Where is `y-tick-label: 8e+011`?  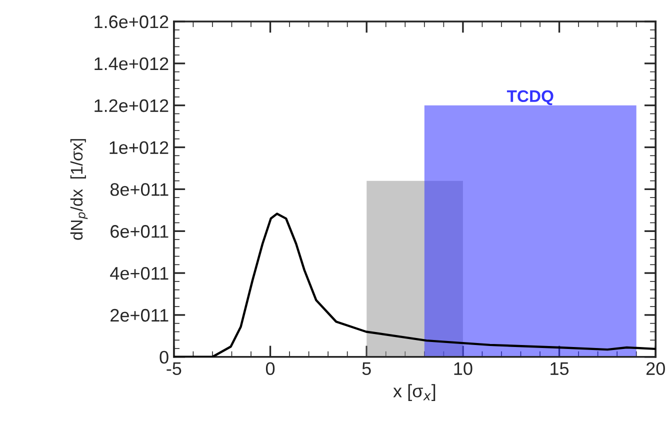 y-tick-label: 8e+011 is located at coordinates (139, 189).